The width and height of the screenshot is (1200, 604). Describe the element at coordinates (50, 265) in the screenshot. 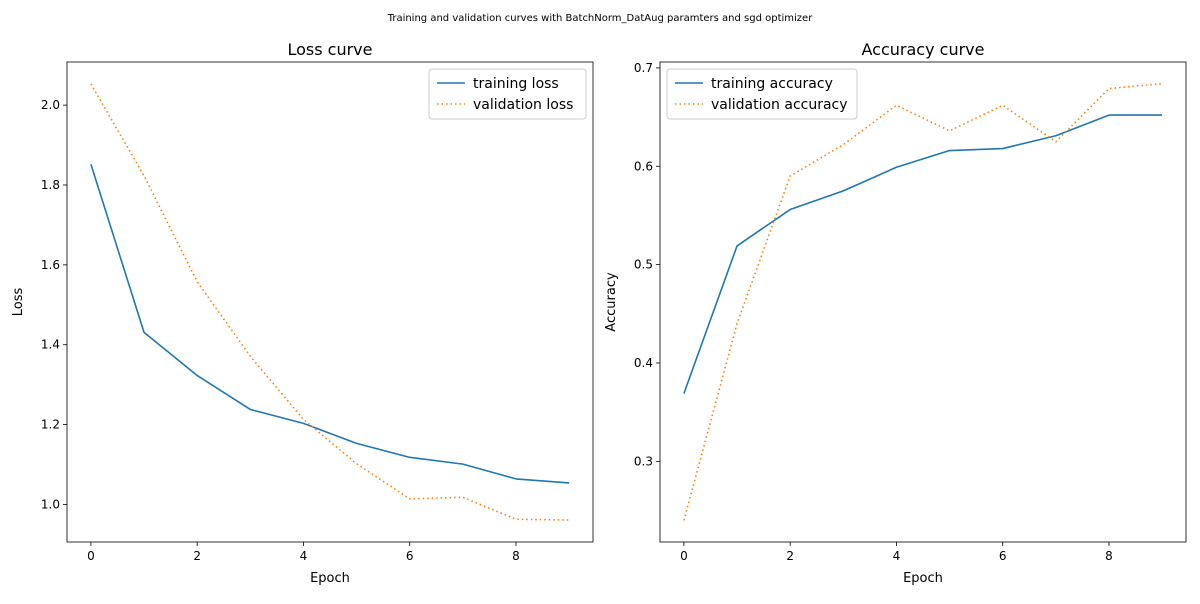

I see `loss-y-tick-label: 1.6` at that location.